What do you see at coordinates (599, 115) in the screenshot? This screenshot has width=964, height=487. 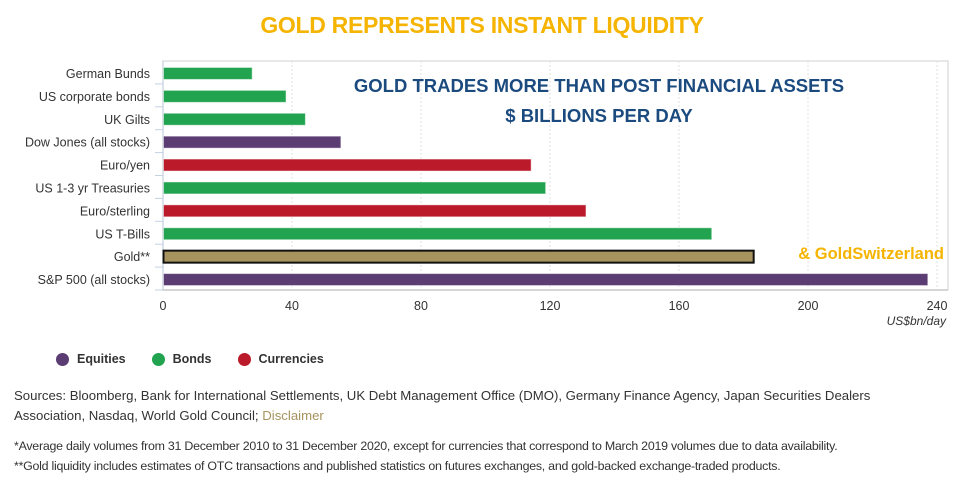 I see `chart-subtitle: $ BILLIONS PER DAY` at bounding box center [599, 115].